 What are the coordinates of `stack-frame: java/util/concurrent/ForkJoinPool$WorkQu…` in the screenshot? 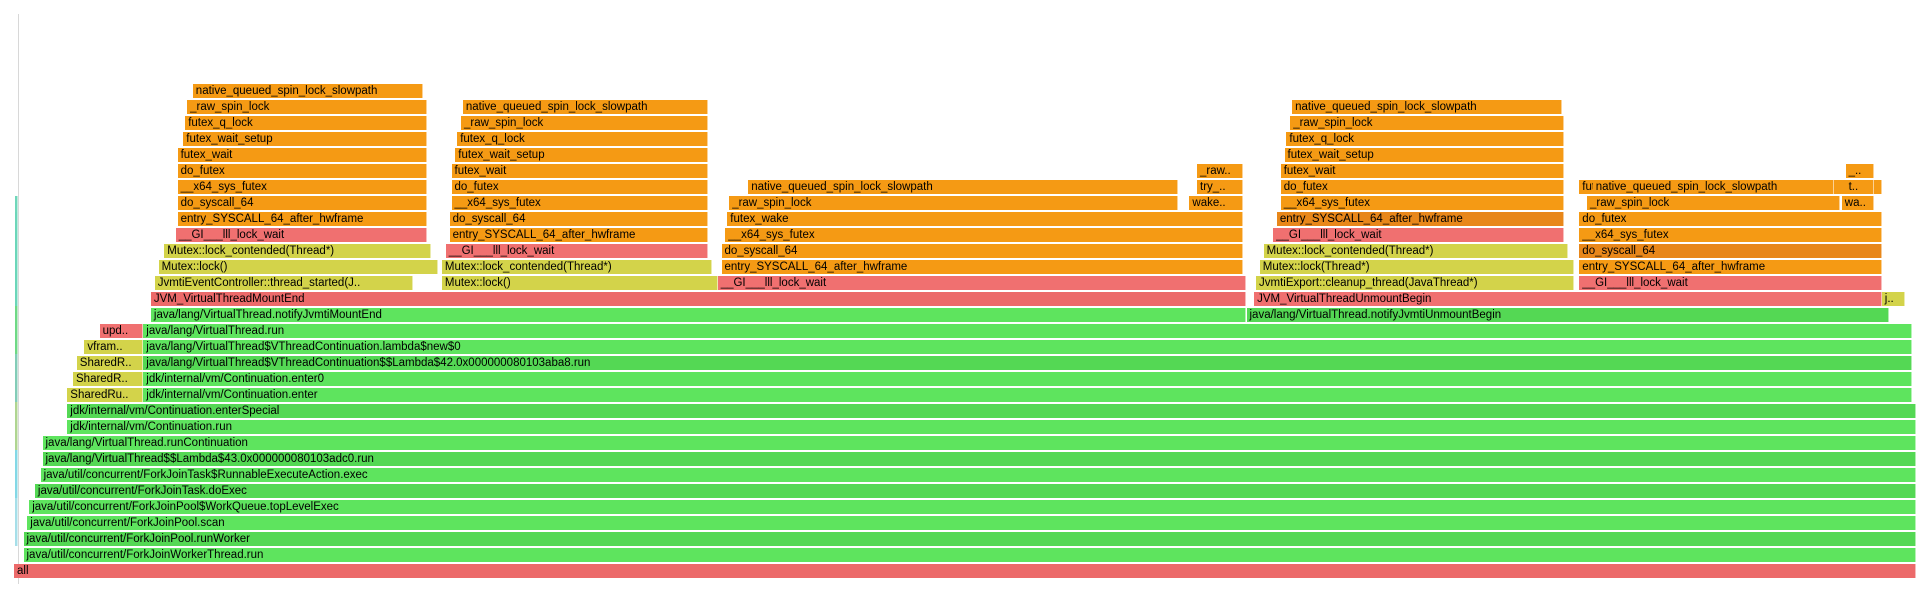 It's located at (972, 507).